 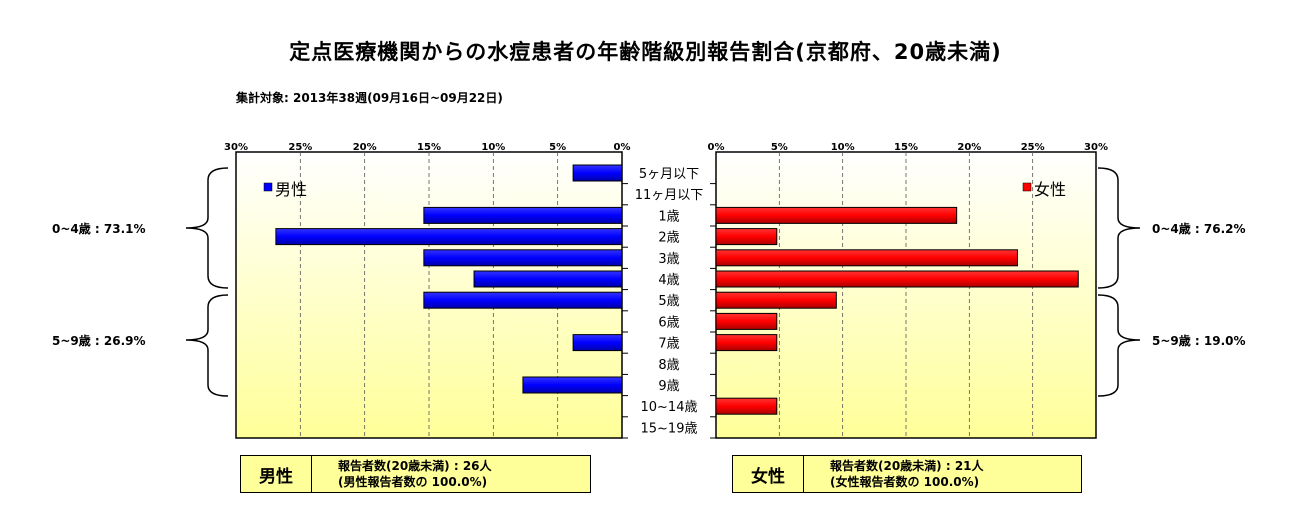 What do you see at coordinates (493, 147) in the screenshot?
I see `male-x-tick-label: 10%` at bounding box center [493, 147].